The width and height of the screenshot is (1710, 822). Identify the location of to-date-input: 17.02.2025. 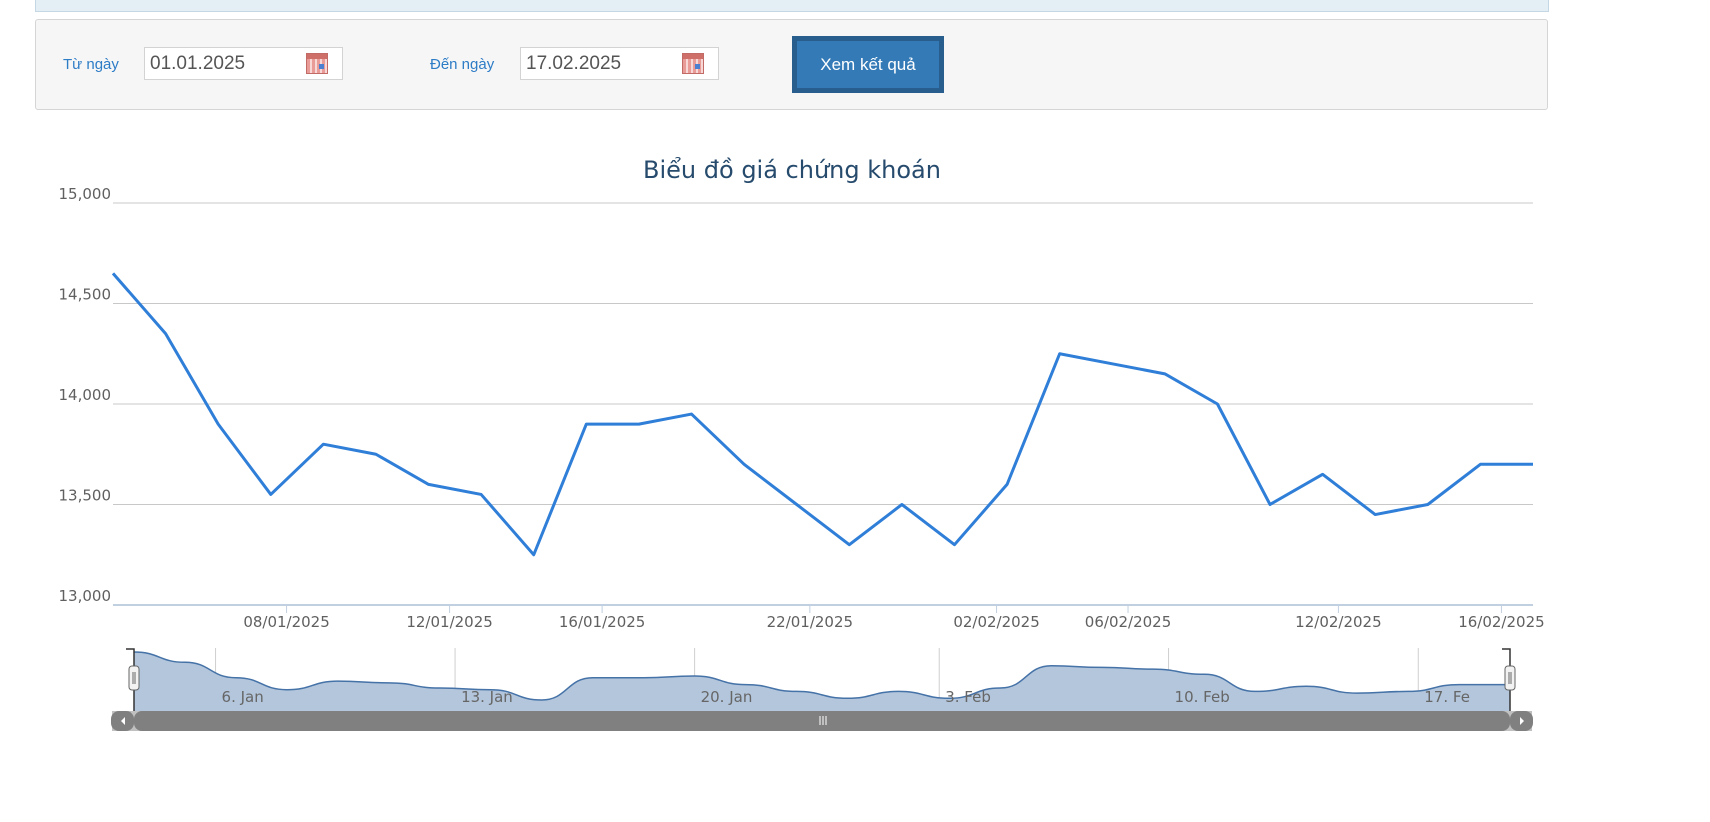
(619, 63).